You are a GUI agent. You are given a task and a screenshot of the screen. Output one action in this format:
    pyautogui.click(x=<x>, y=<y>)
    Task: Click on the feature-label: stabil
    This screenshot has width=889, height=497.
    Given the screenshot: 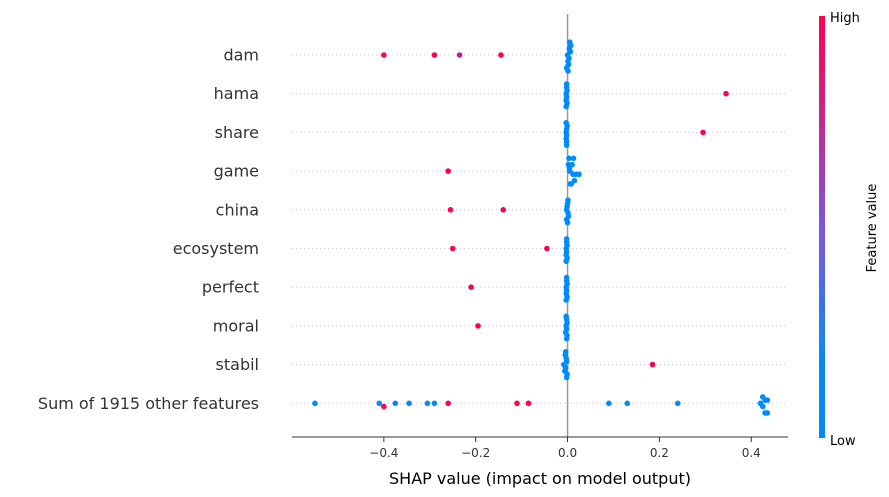 What is the action you would take?
    pyautogui.click(x=237, y=364)
    